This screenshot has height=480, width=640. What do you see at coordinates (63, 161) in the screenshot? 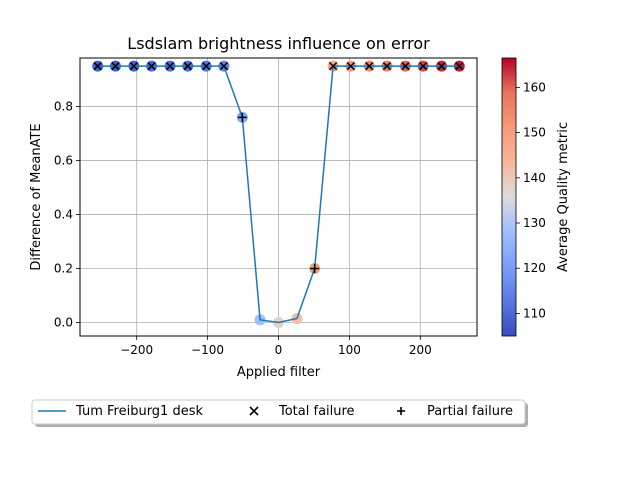
I see `y-tick-label: 0.6` at bounding box center [63, 161].